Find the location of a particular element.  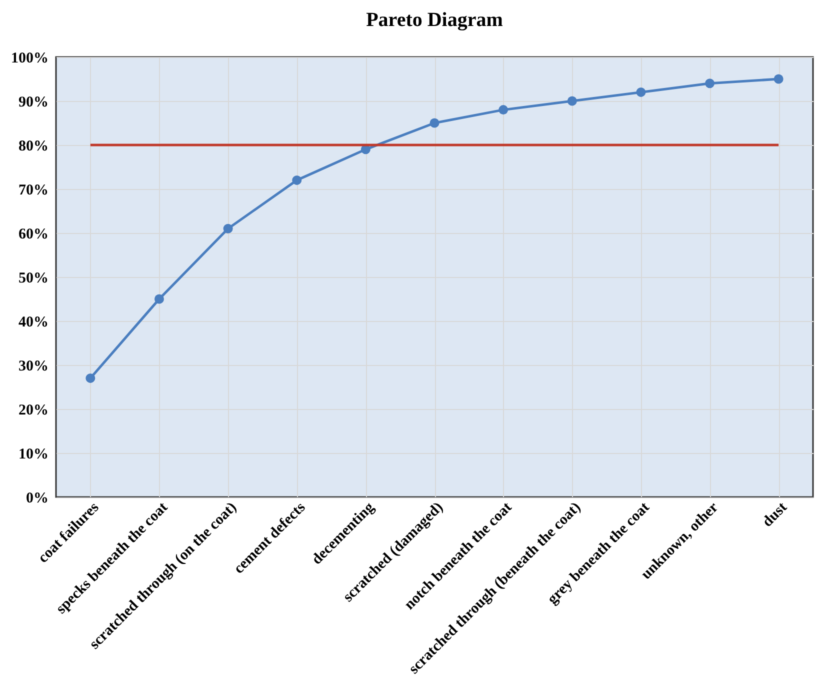

chart-title: Pareto Diagram is located at coordinates (435, 20).